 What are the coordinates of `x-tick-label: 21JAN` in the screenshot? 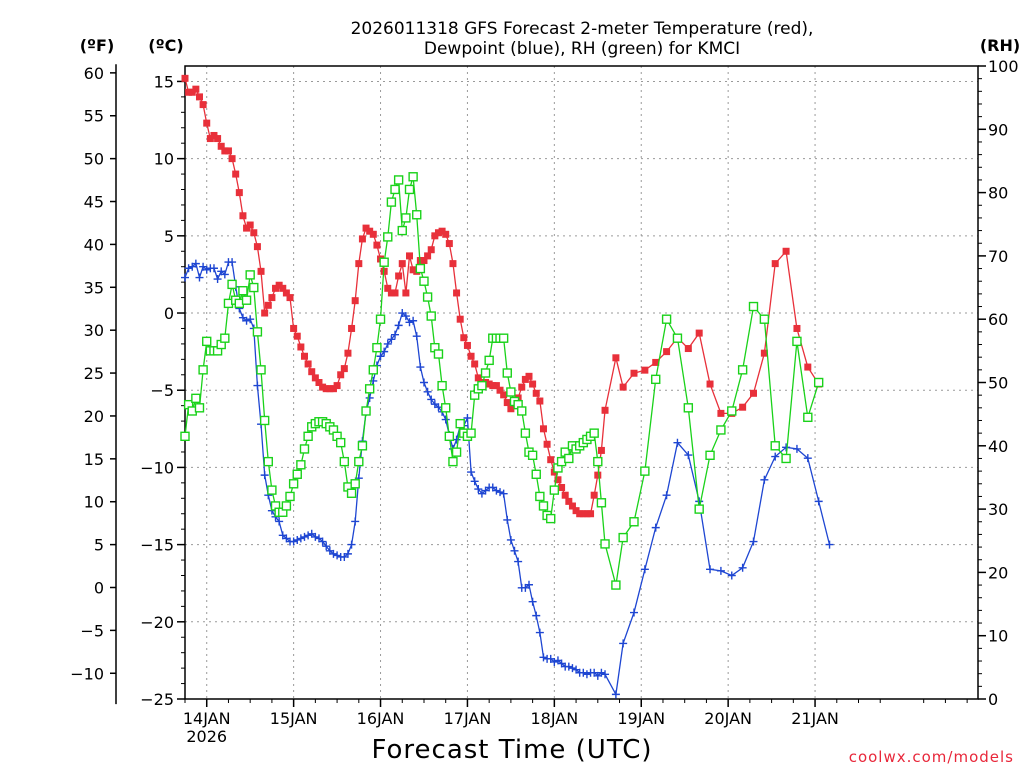 It's located at (815, 718).